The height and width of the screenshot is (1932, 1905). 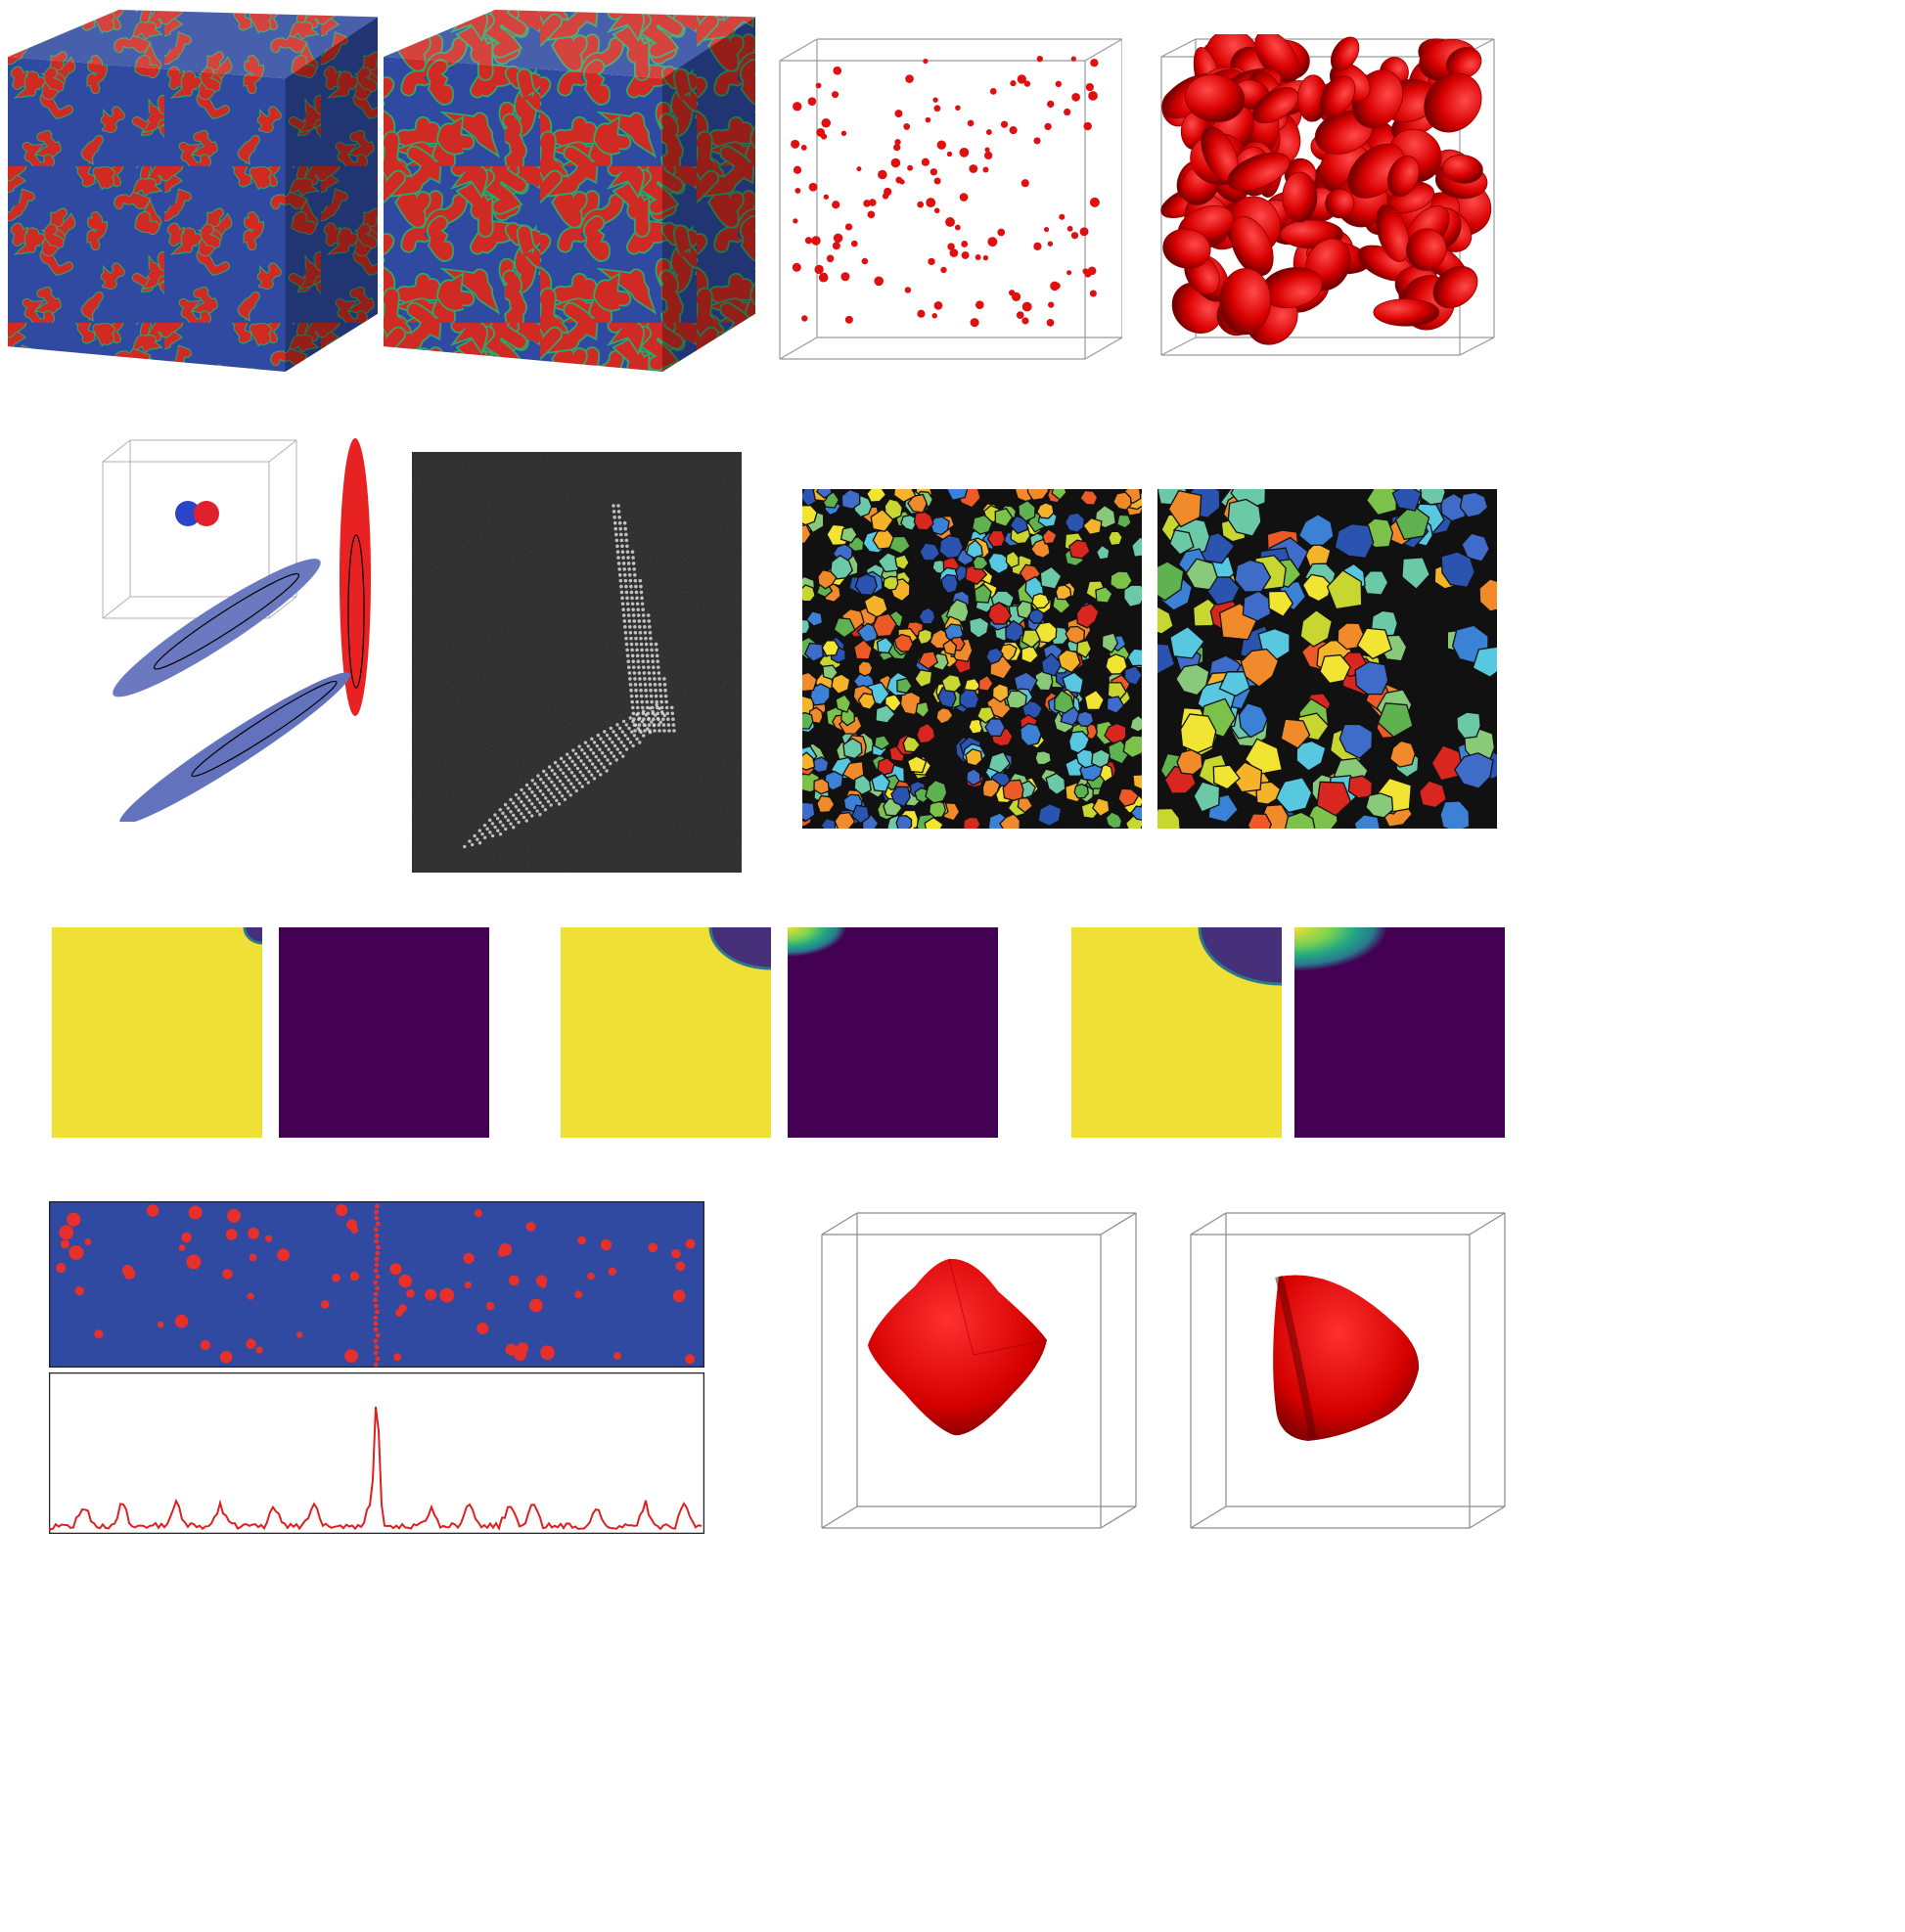 What do you see at coordinates (957, 1347) in the screenshot?
I see `octahedron-particle` at bounding box center [957, 1347].